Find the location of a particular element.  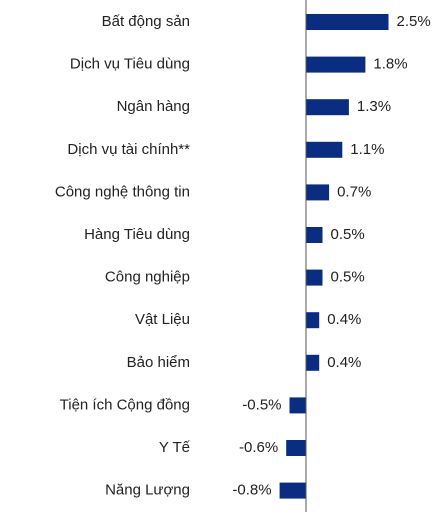

value-label: -0.8% is located at coordinates (251, 490).